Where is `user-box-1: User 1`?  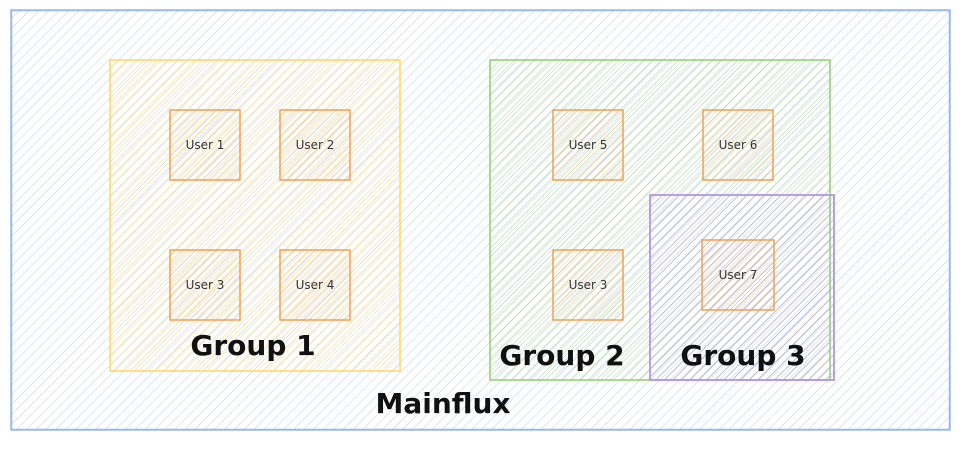 user-box-1: User 1 is located at coordinates (205, 145).